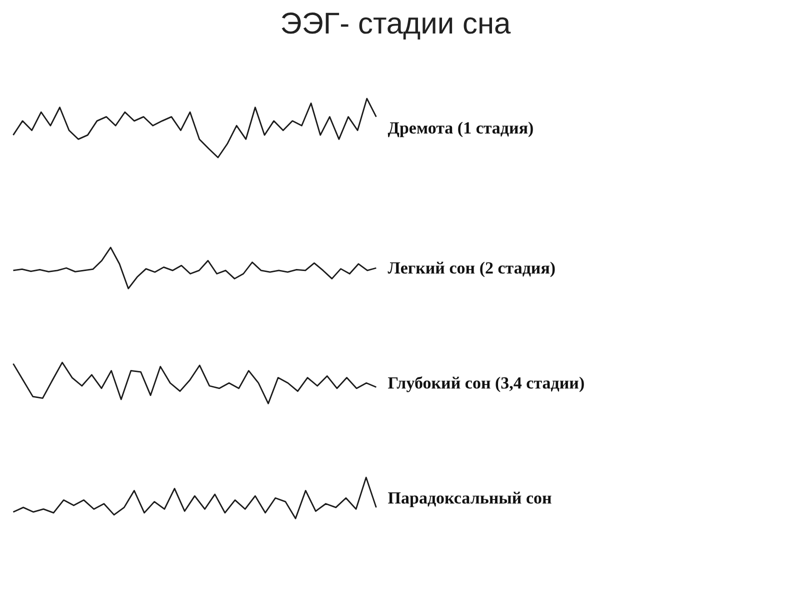 This screenshot has height=600, width=800. Describe the element at coordinates (472, 268) in the screenshot. I see `series-label: Легкий сон (2 стадия)` at that location.